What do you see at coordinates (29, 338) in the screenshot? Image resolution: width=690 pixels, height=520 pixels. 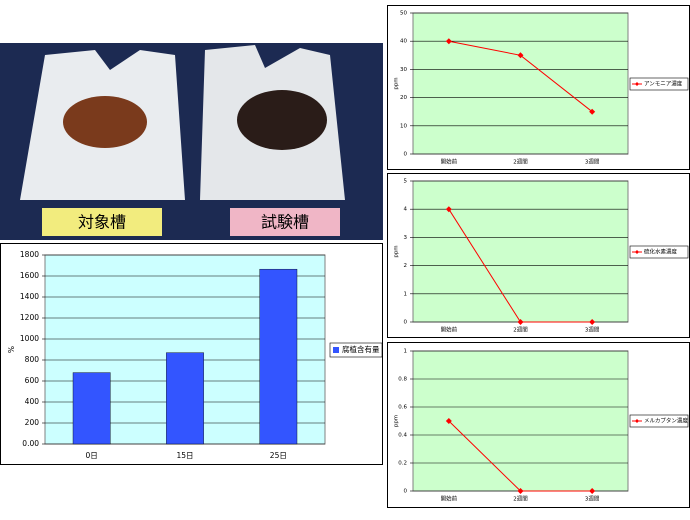 I see `y-tick-label: 1000` at bounding box center [29, 338].